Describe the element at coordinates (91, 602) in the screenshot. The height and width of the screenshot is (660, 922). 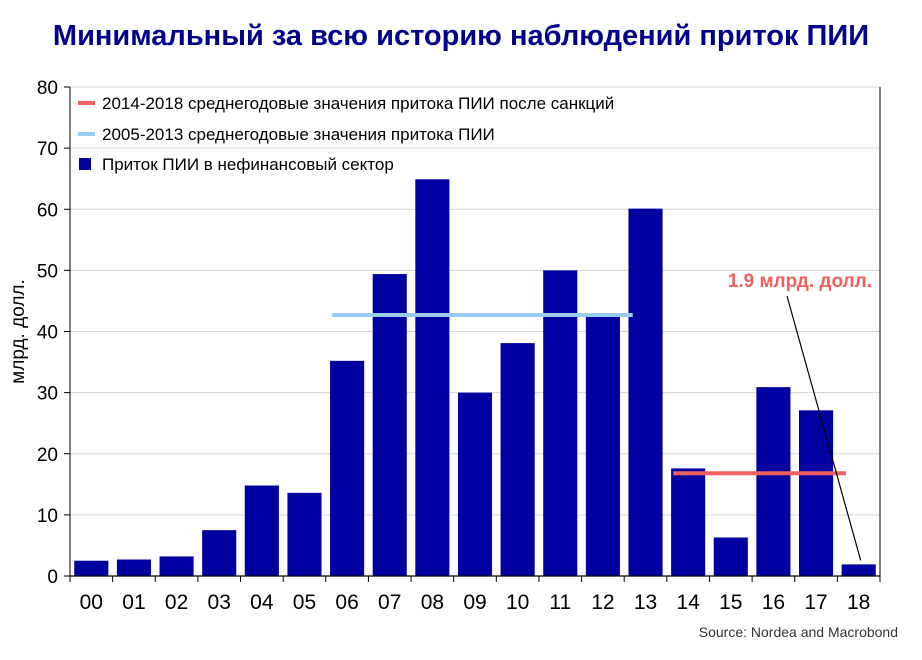
I see `x-tick-label: 00` at that location.